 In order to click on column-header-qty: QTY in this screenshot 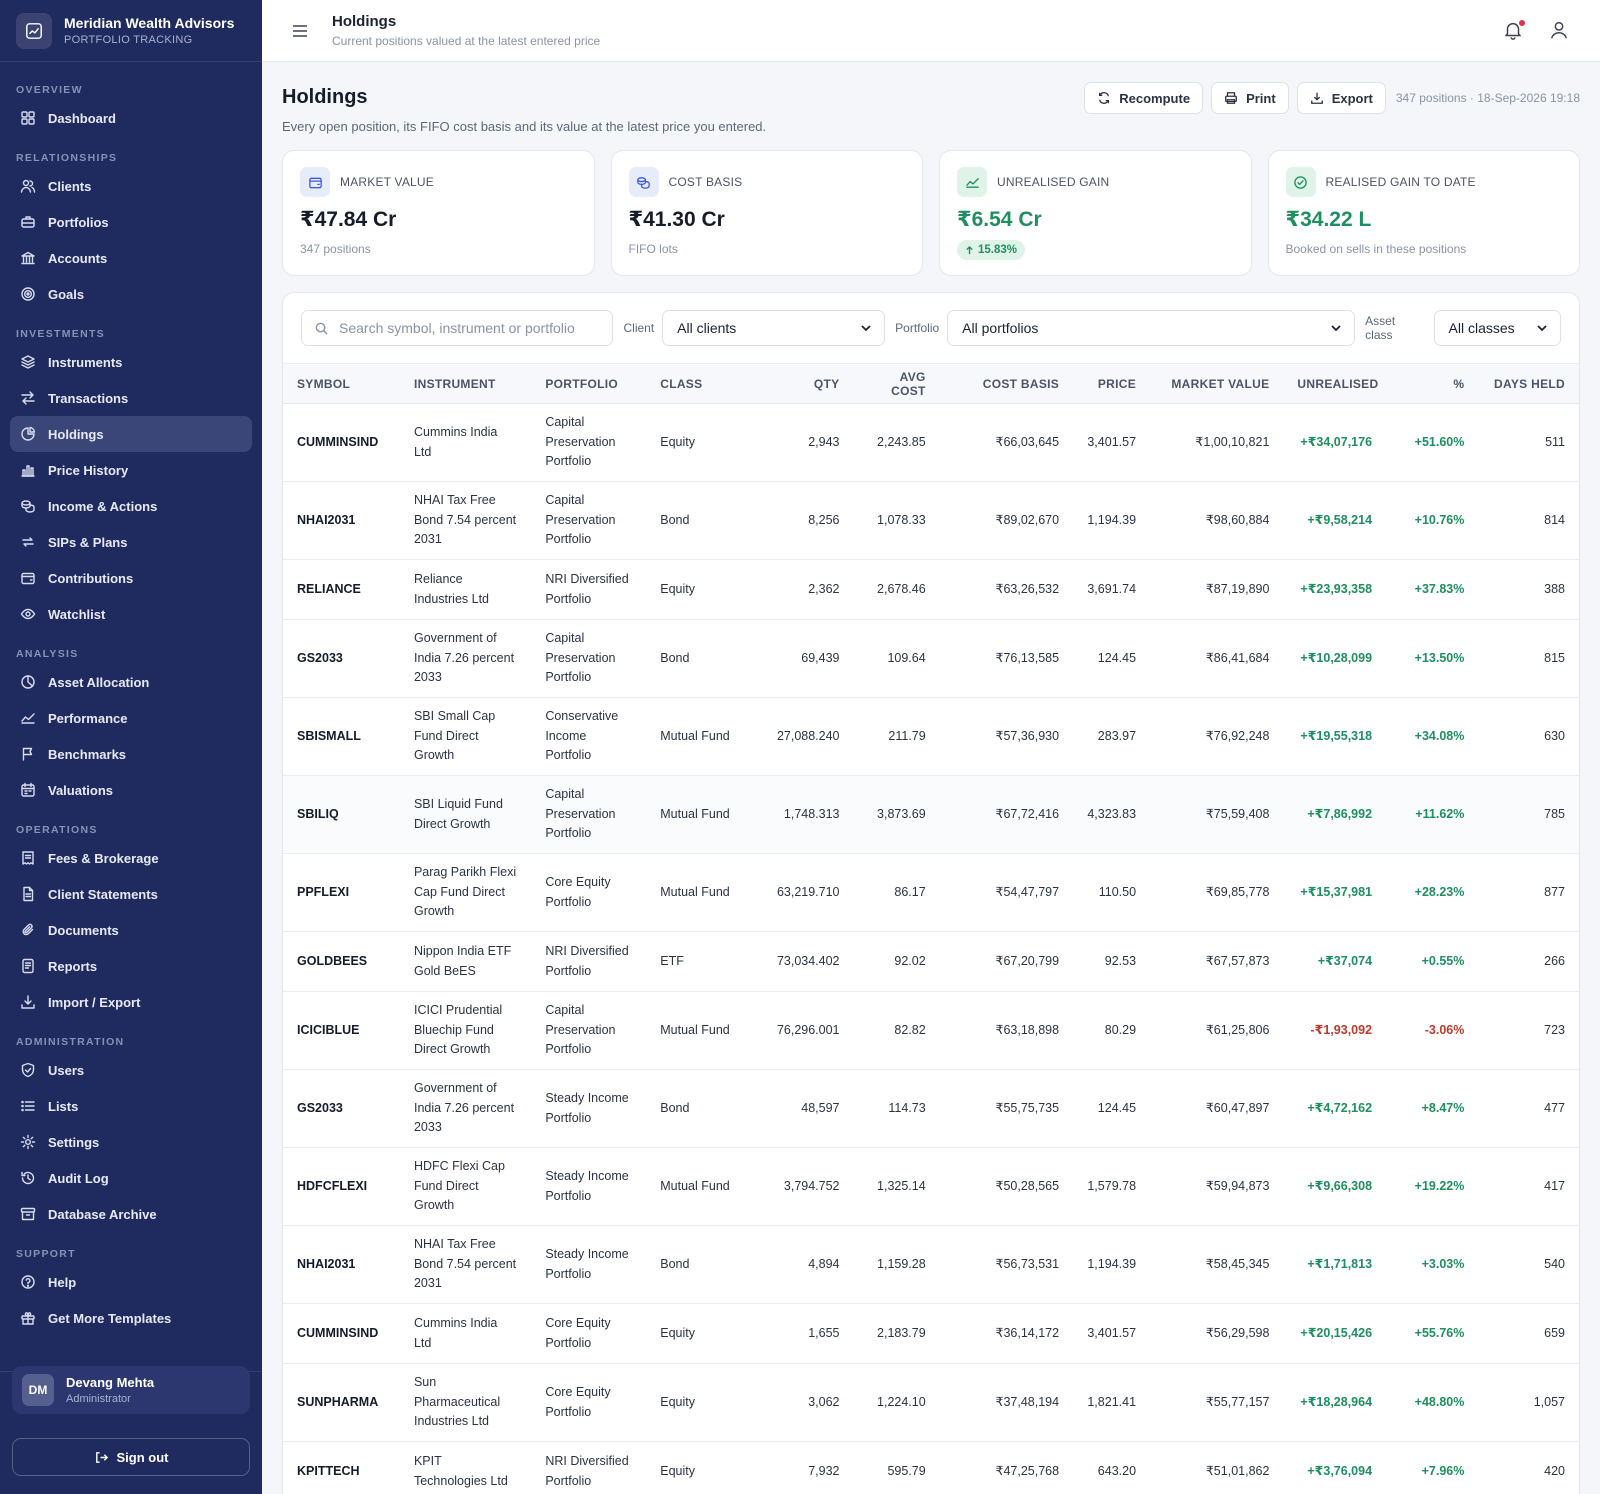, I will do `click(801, 383)`.